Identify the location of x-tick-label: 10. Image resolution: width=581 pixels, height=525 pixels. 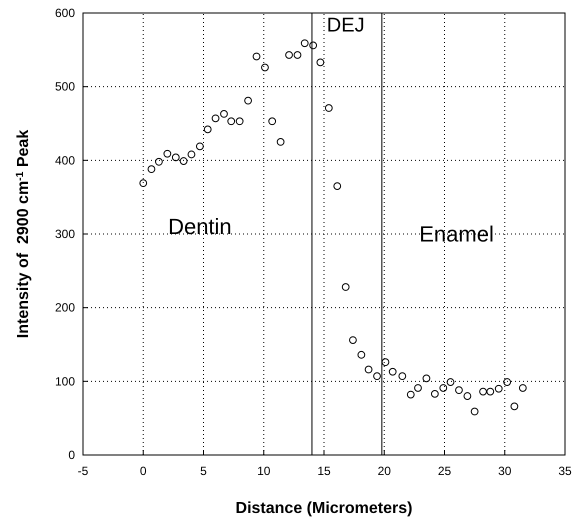
(264, 471).